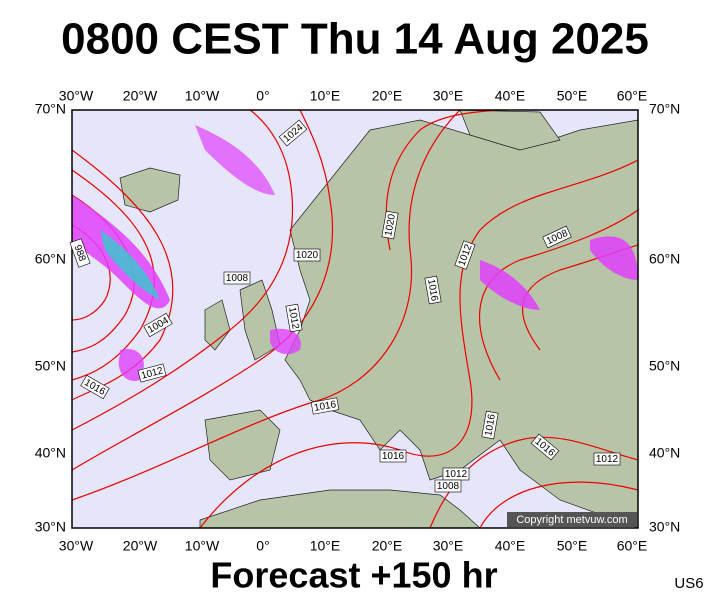  Describe the element at coordinates (572, 546) in the screenshot. I see `lon-label-bottom: 50°E` at that location.